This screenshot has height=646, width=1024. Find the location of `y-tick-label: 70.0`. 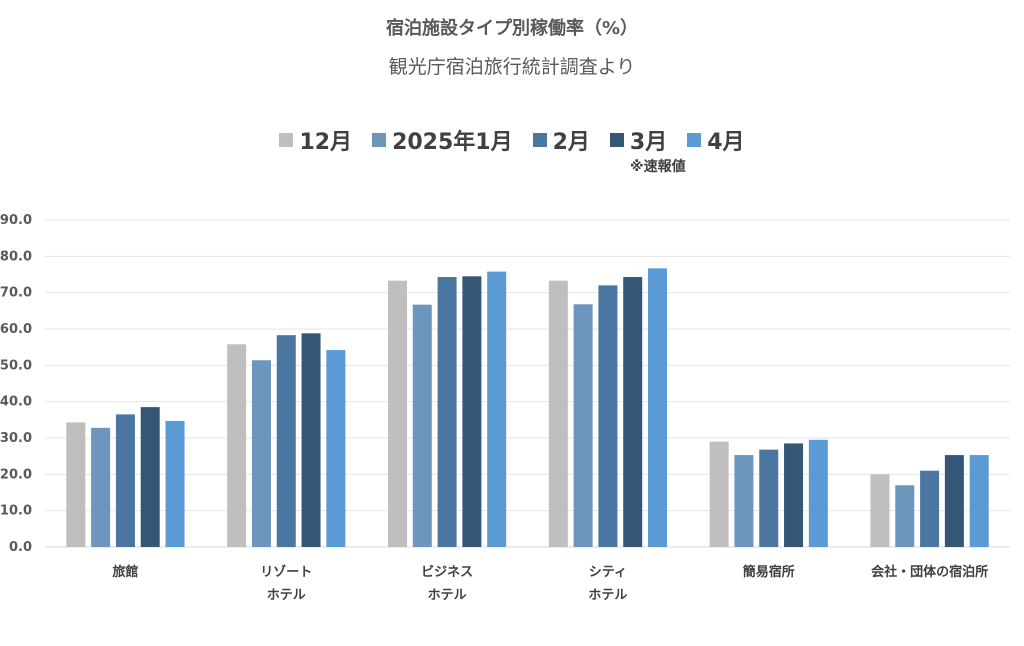

y-tick-label: 70.0 is located at coordinates (16, 293).